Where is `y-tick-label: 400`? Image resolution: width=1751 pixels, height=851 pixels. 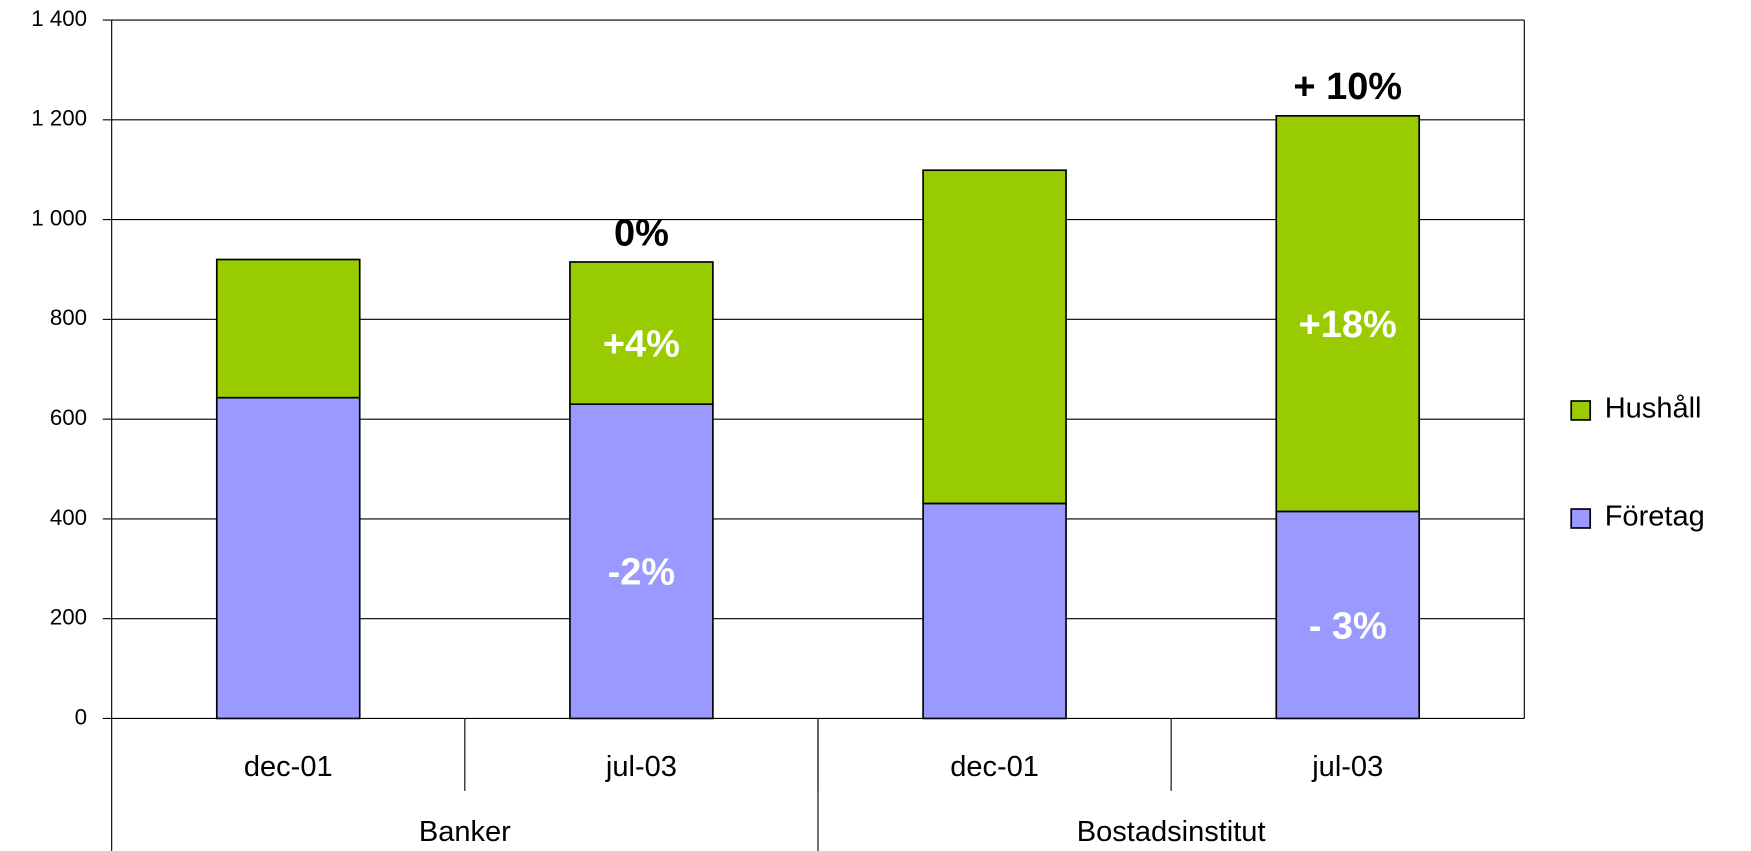 y-tick-label: 400 is located at coordinates (68, 517).